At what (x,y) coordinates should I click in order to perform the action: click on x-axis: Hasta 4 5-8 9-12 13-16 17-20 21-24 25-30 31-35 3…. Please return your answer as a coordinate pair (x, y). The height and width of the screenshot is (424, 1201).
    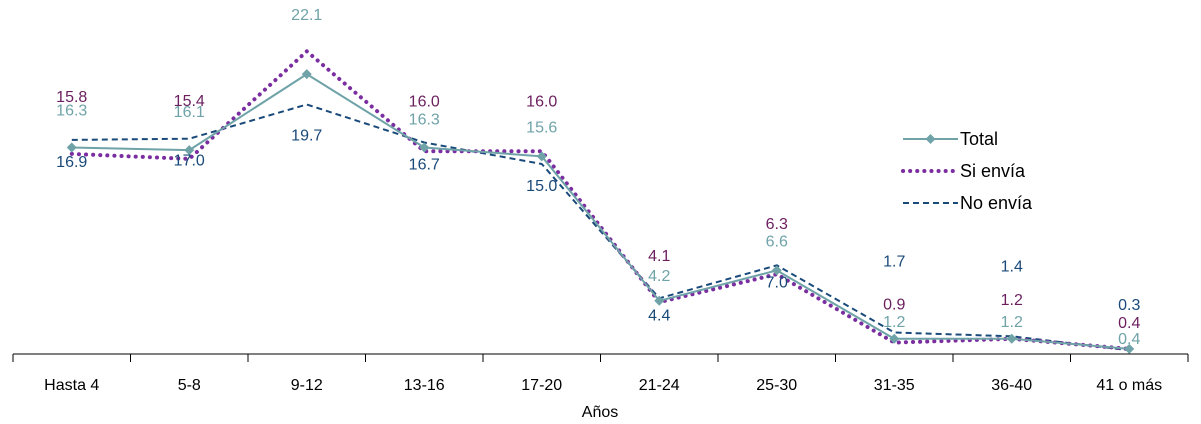
    Looking at the image, I should click on (600, 373).